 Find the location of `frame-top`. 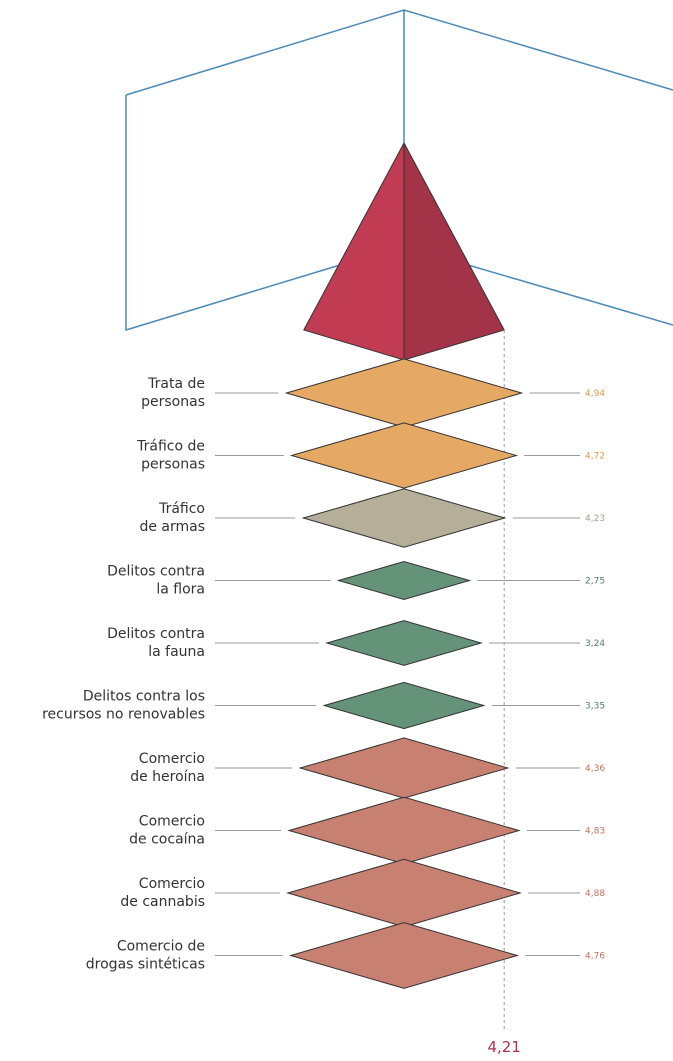

frame-top is located at coordinates (399, 52).